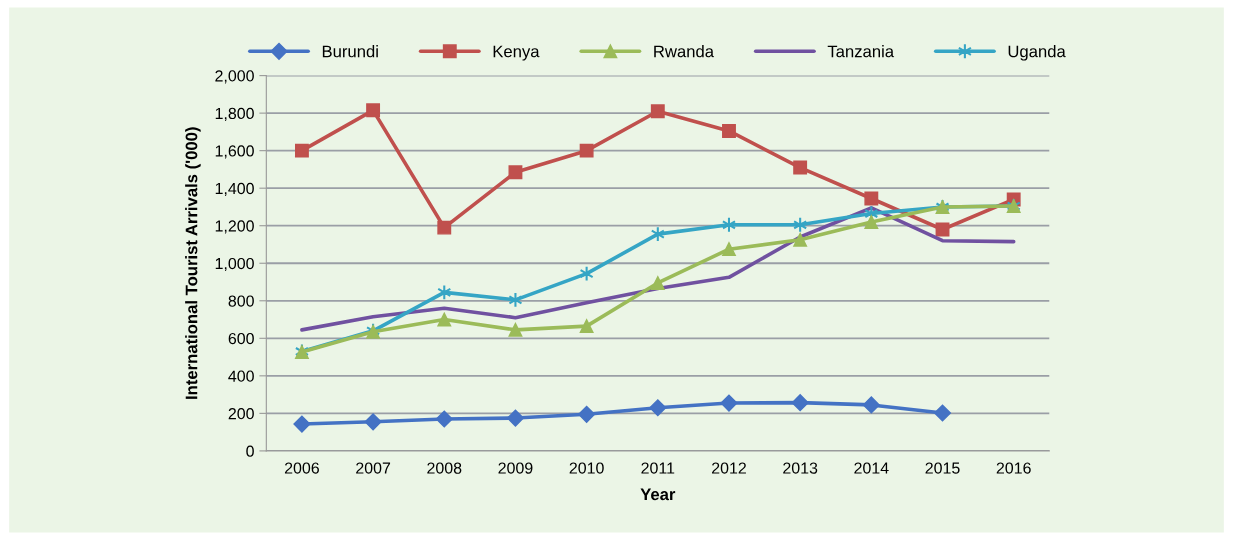  Describe the element at coordinates (515, 468) in the screenshot. I see `x-tick-label: 2009` at that location.